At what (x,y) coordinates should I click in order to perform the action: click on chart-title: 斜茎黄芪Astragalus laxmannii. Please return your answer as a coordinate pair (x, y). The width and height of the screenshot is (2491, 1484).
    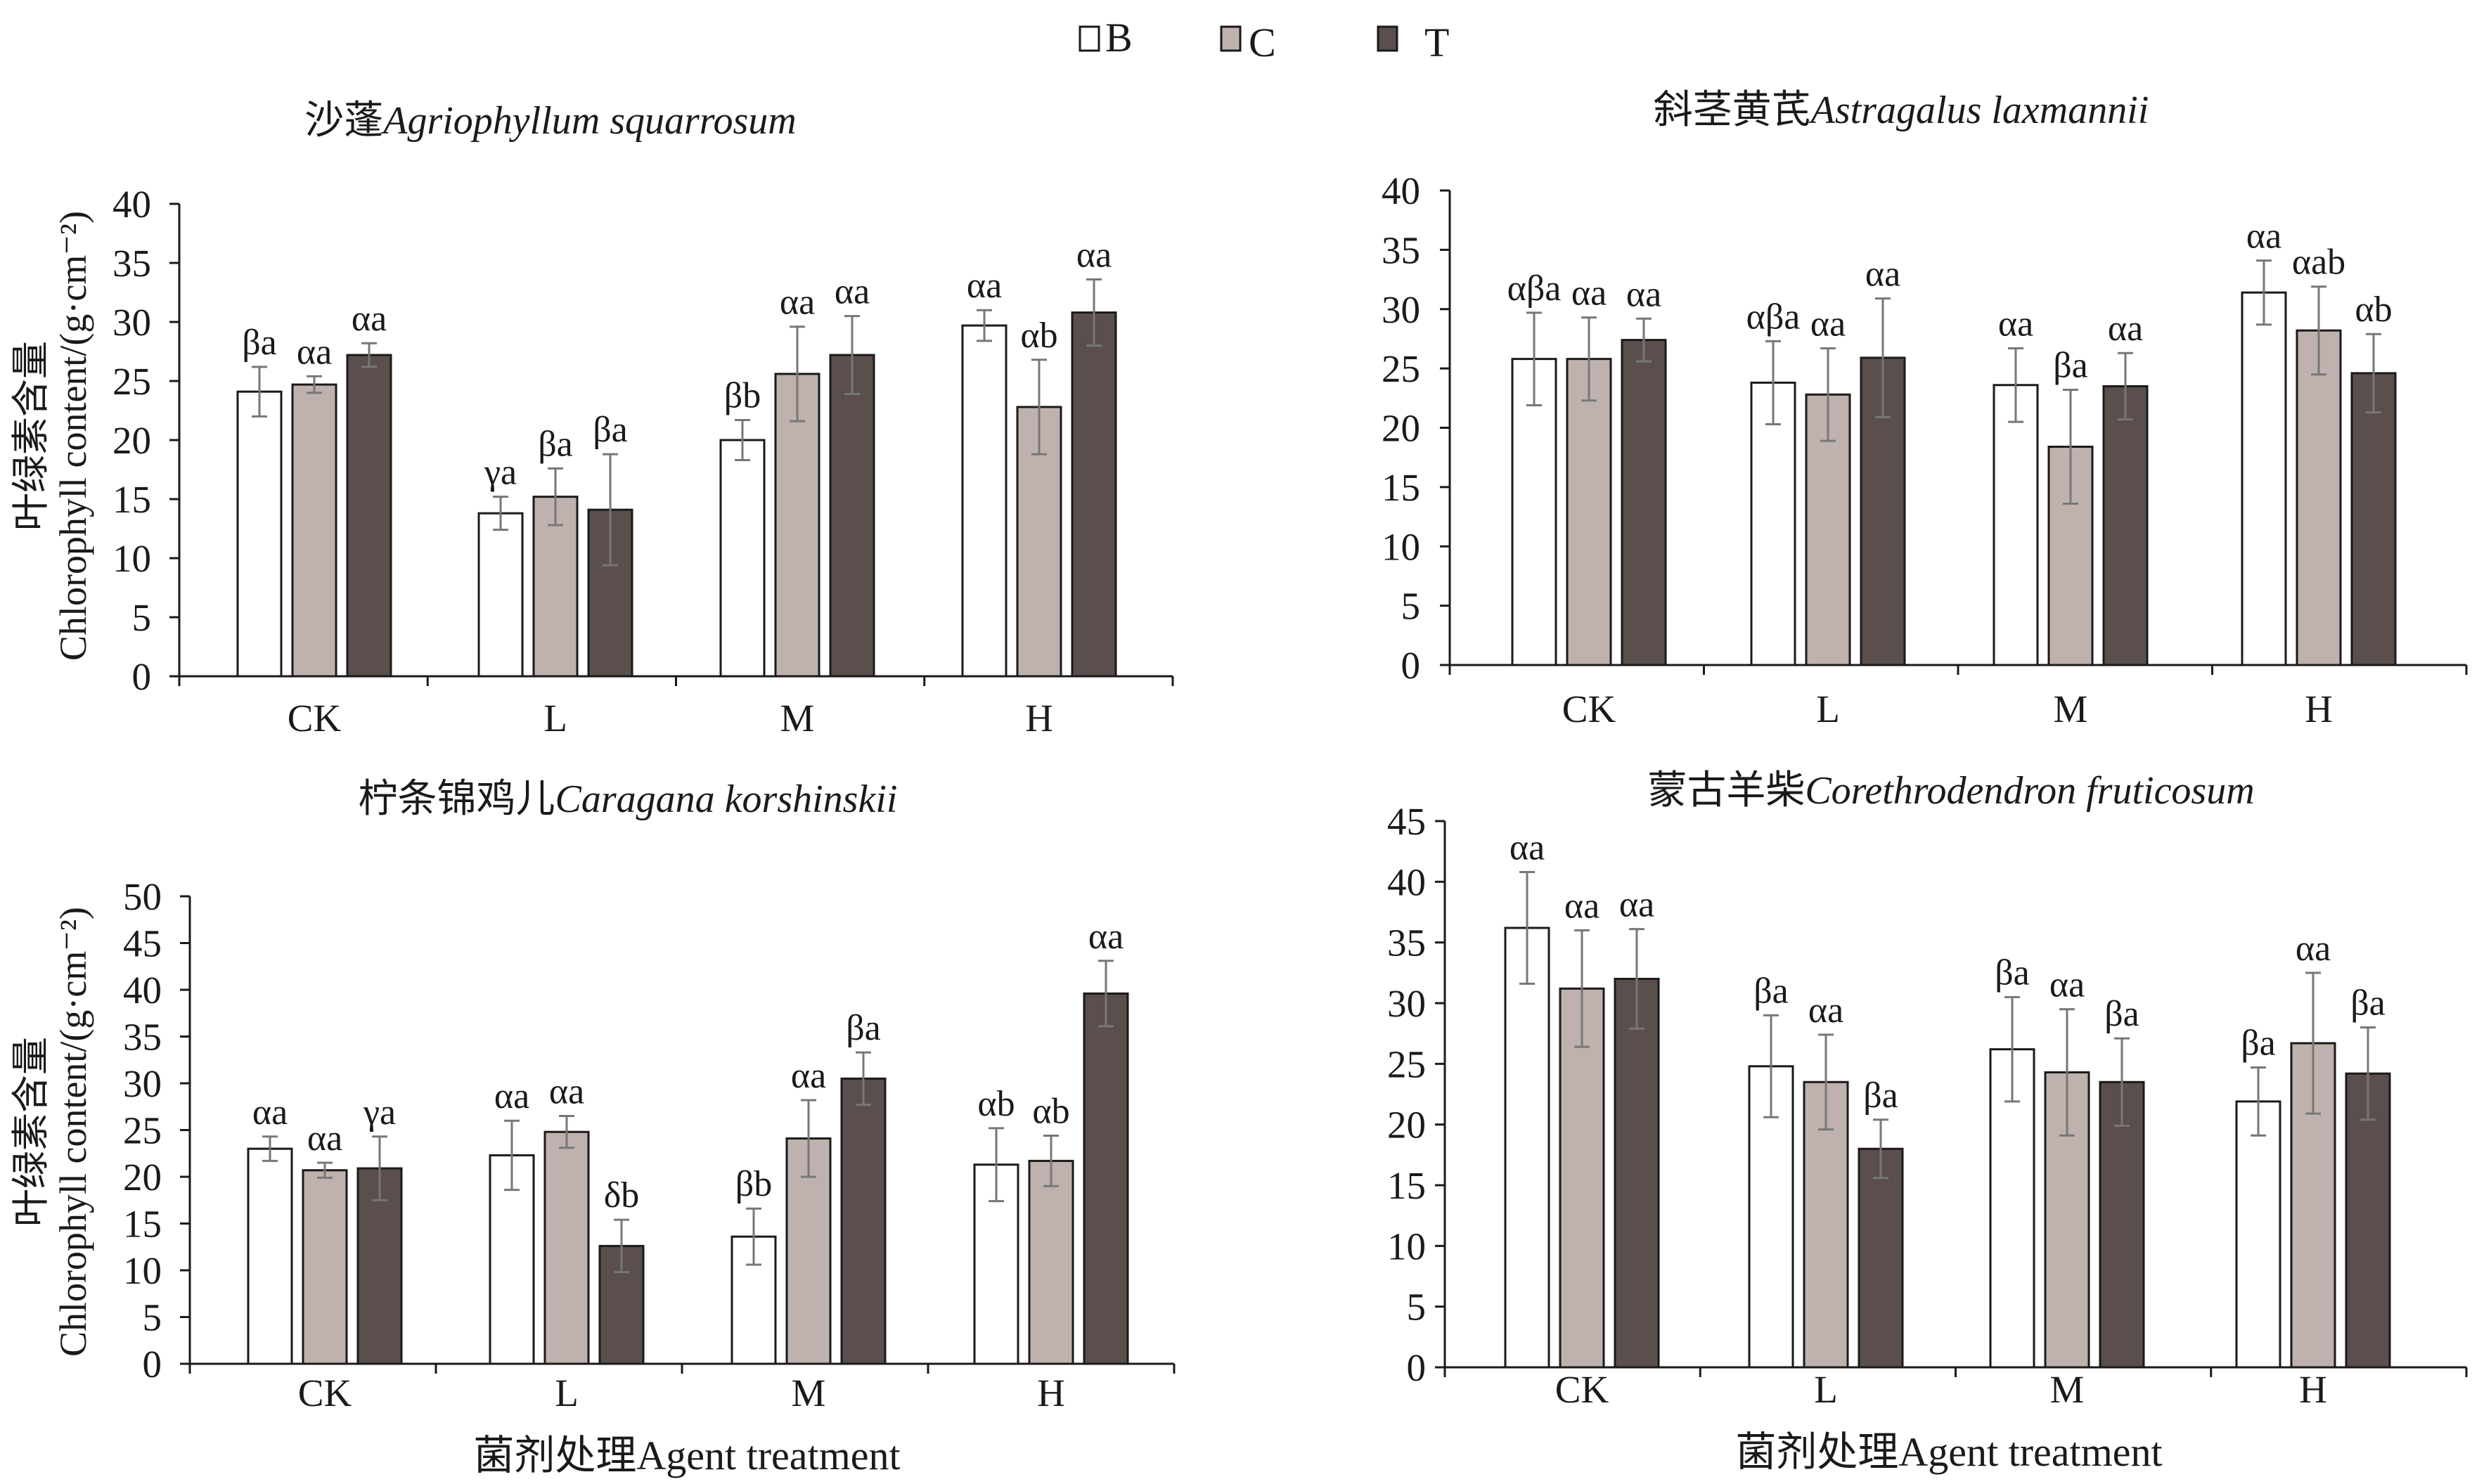
    Looking at the image, I should click on (1901, 110).